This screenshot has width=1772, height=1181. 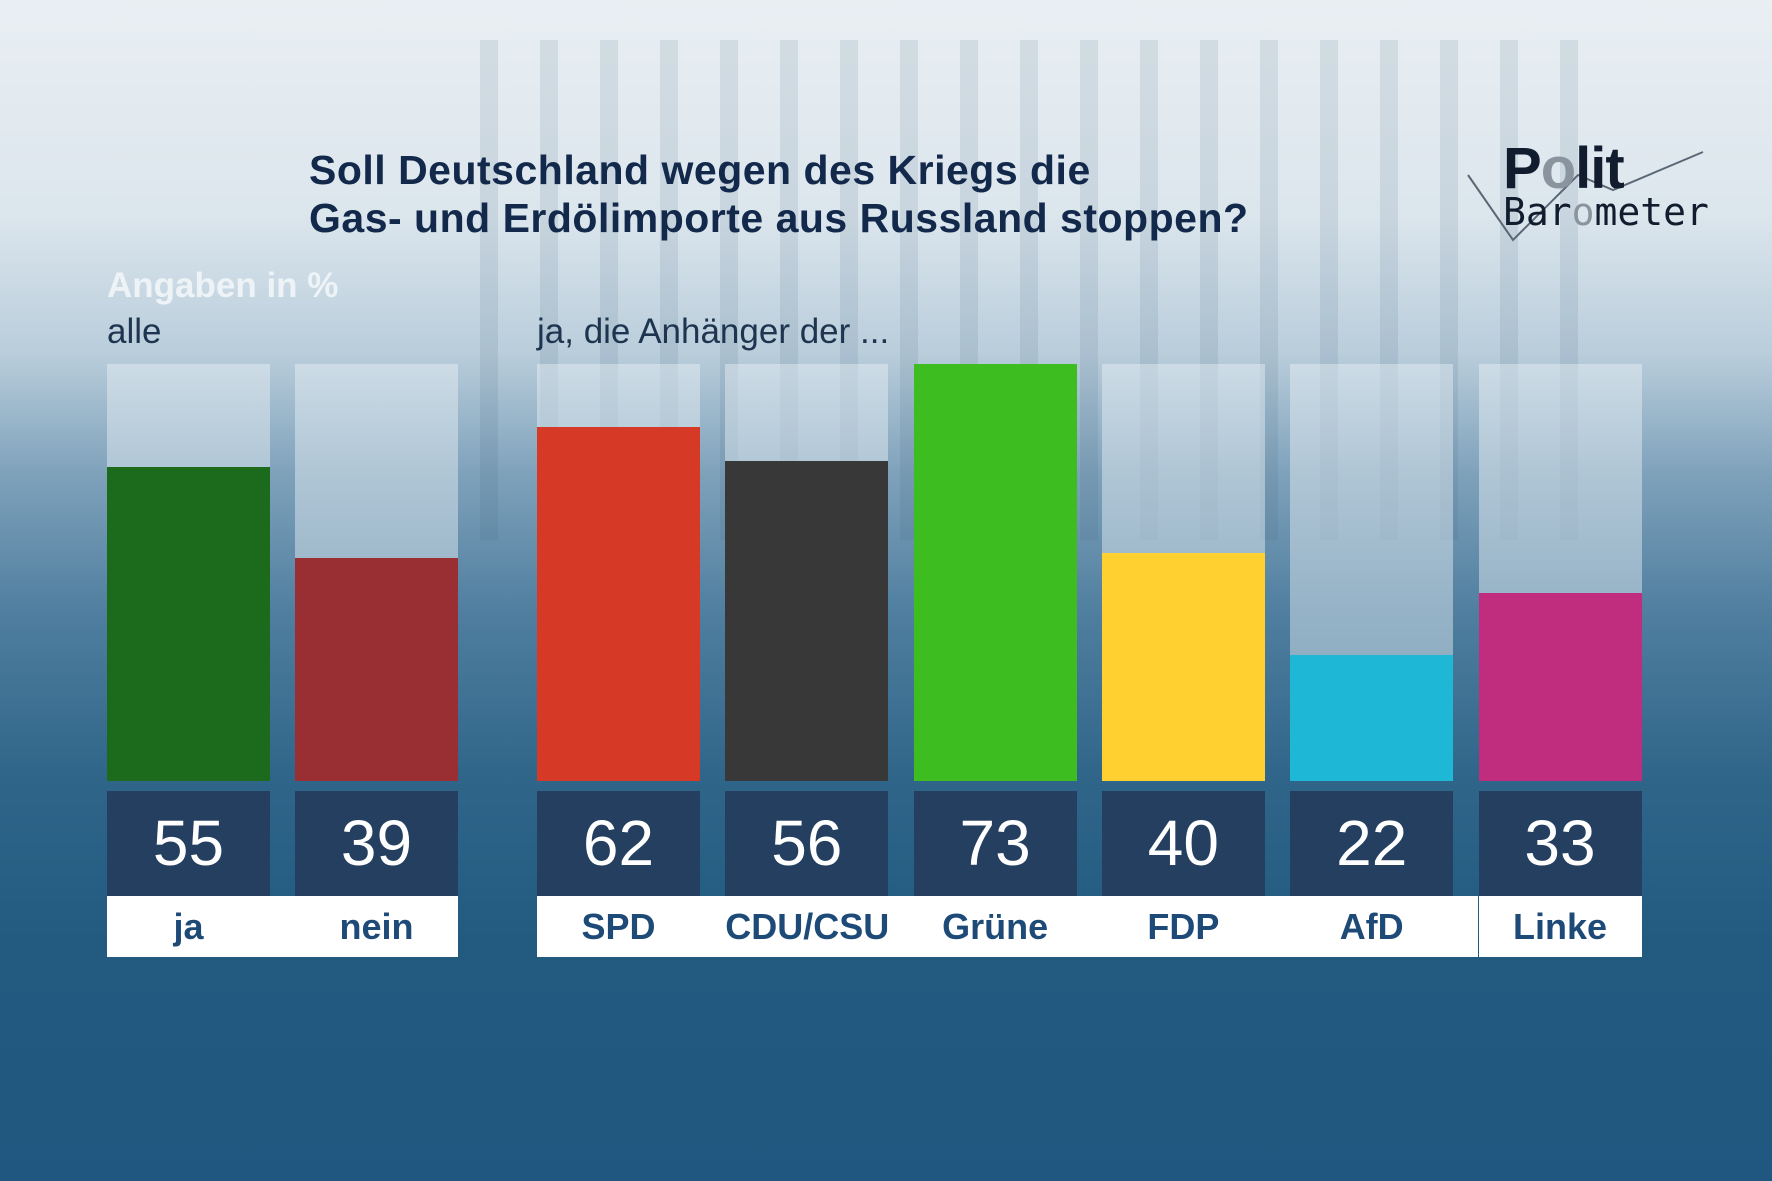 I want to click on unit-label: Angaben in %, so click(x=223, y=285).